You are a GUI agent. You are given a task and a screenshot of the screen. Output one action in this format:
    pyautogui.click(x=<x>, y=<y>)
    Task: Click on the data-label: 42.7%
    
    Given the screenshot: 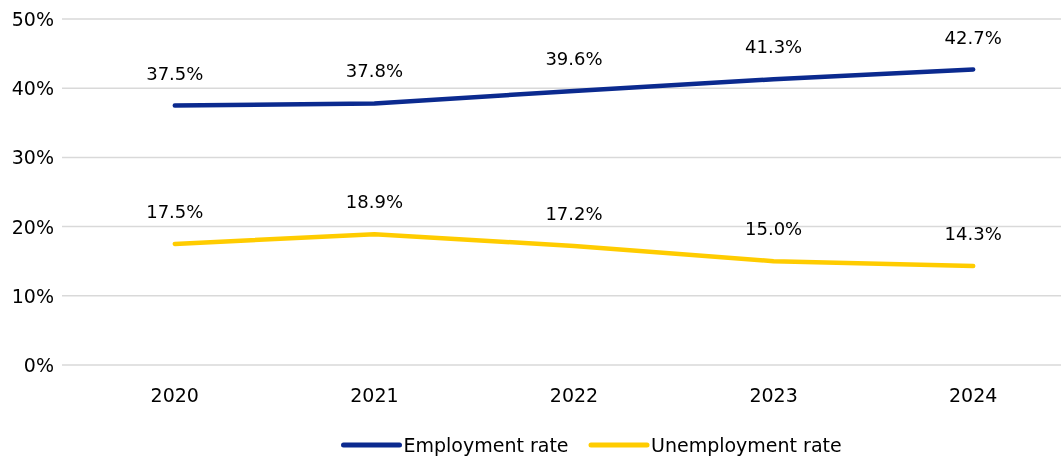 What is the action you would take?
    pyautogui.click(x=973, y=37)
    